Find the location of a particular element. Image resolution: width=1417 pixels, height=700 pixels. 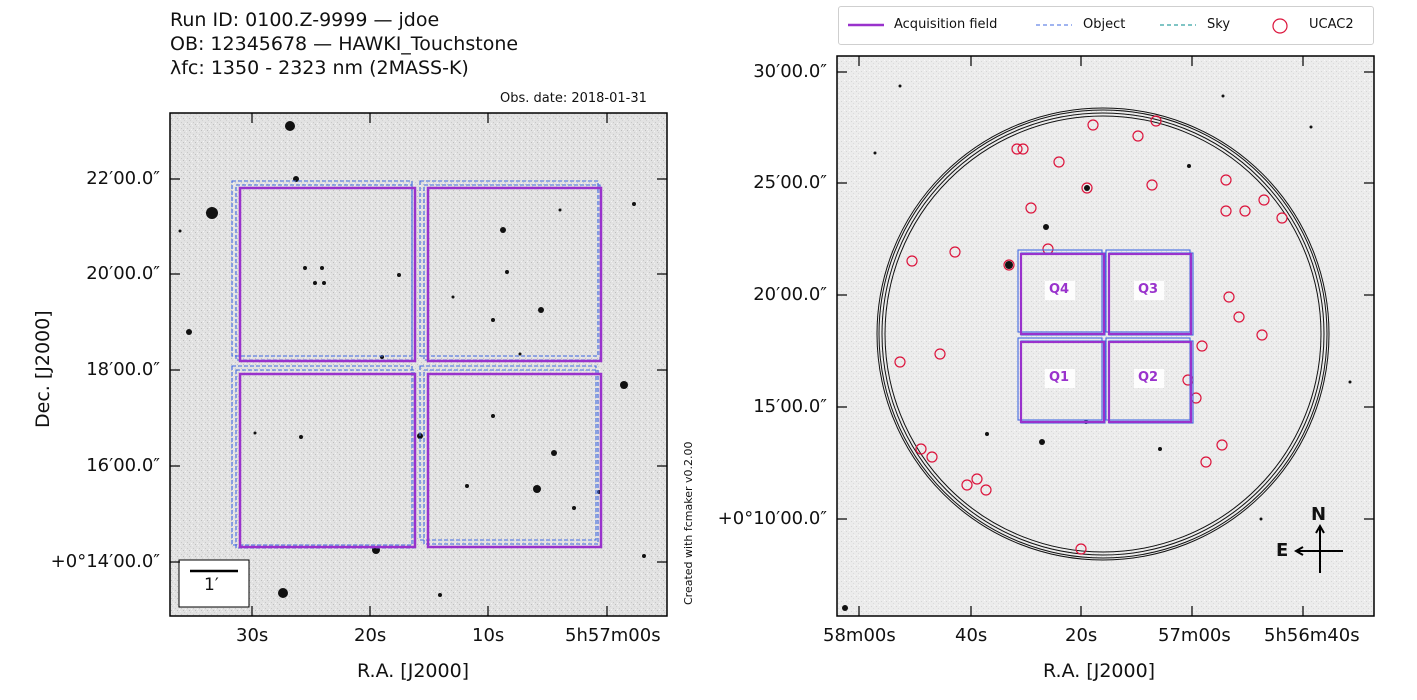

right-ytick-2: 25′00.0″ is located at coordinates (790, 182).